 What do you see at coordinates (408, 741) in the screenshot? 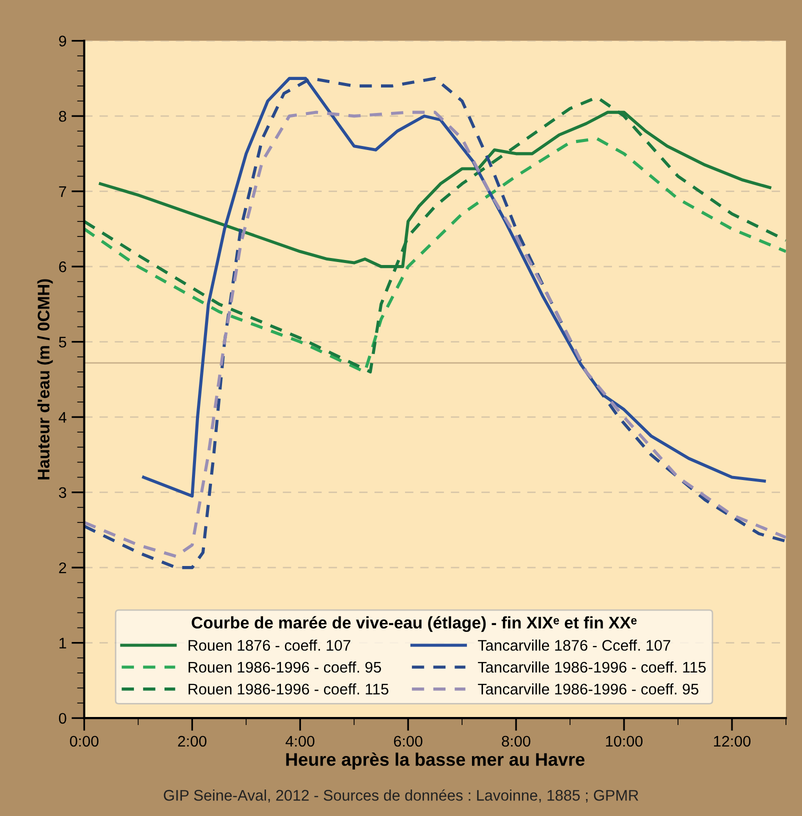
I see `x-tick-label: 6:00` at bounding box center [408, 741].